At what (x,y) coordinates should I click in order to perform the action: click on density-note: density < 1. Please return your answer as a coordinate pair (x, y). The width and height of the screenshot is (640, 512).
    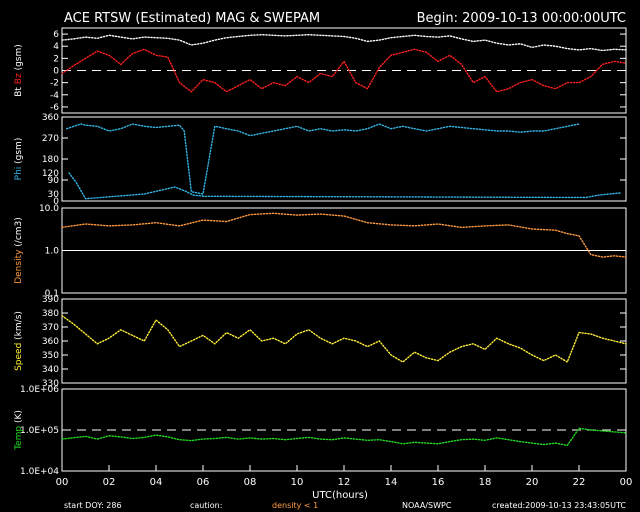
    Looking at the image, I should click on (295, 505).